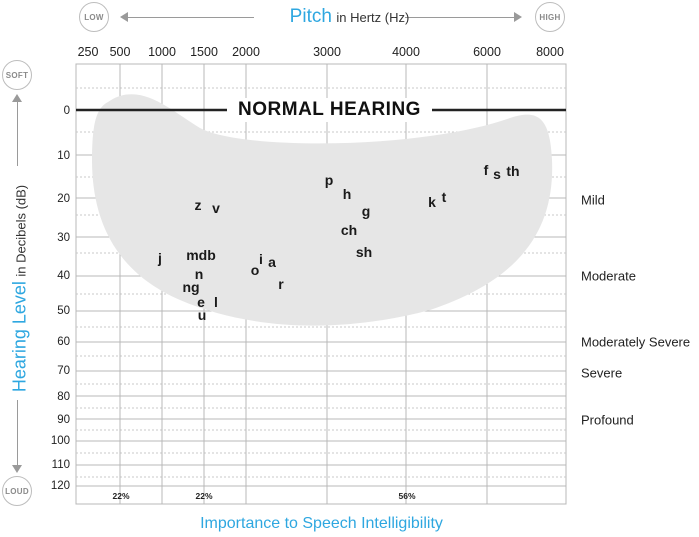 This screenshot has width=699, height=537. What do you see at coordinates (124, 17) in the screenshot?
I see `pitch-left-arrowhead-icon` at bounding box center [124, 17].